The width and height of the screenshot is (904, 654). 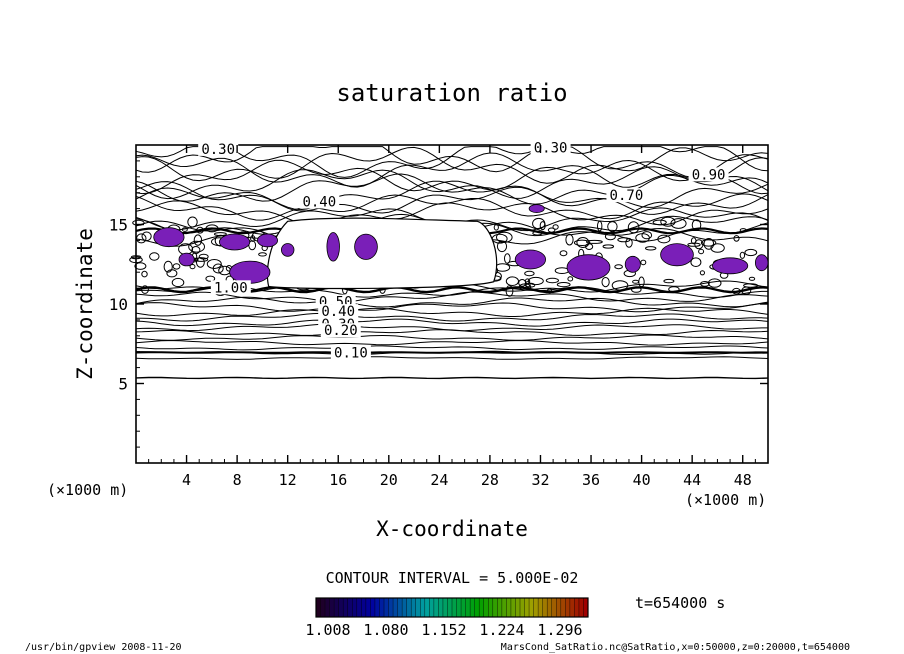 I want to click on colorbar-tick-label: 1.080, so click(x=385, y=630).